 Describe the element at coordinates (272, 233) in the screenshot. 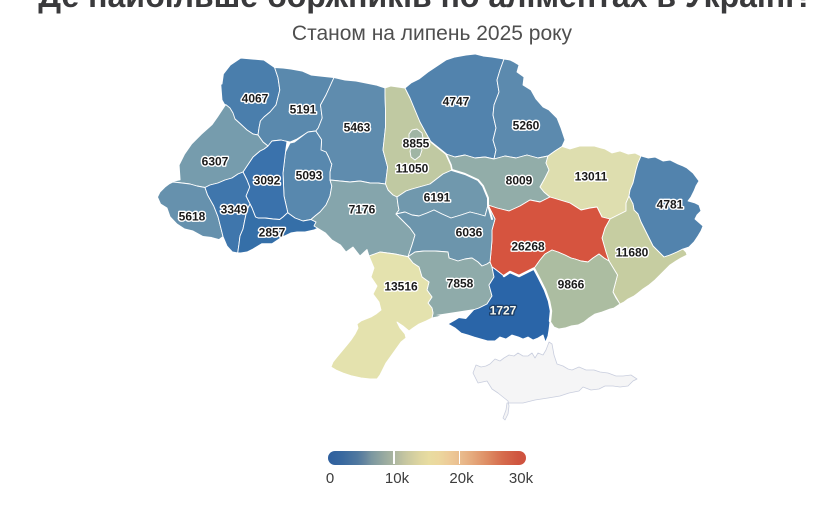

I see `svg-text: 2857` at that location.